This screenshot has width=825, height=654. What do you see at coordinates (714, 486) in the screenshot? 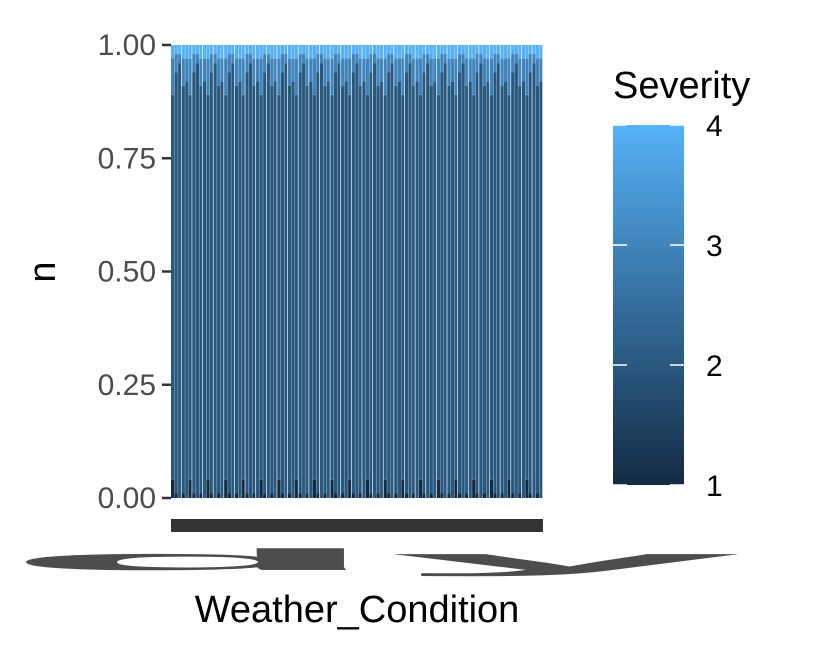
I see `legend-tick-label: 1` at bounding box center [714, 486].